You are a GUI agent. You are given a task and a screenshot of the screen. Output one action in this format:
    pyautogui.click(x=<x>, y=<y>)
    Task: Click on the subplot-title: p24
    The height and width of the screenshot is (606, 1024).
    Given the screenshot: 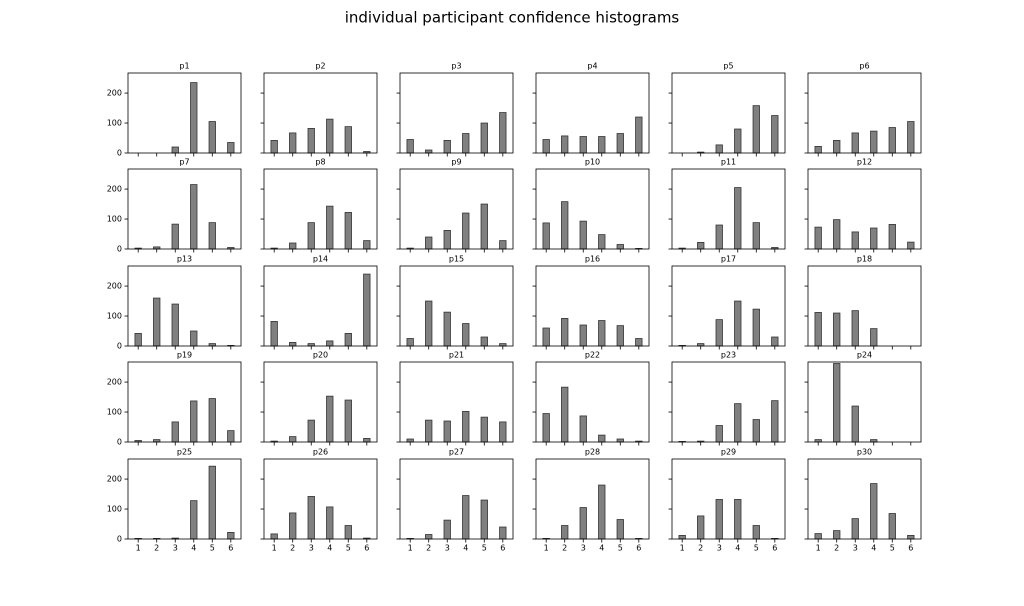 What is the action you would take?
    pyautogui.click(x=864, y=355)
    